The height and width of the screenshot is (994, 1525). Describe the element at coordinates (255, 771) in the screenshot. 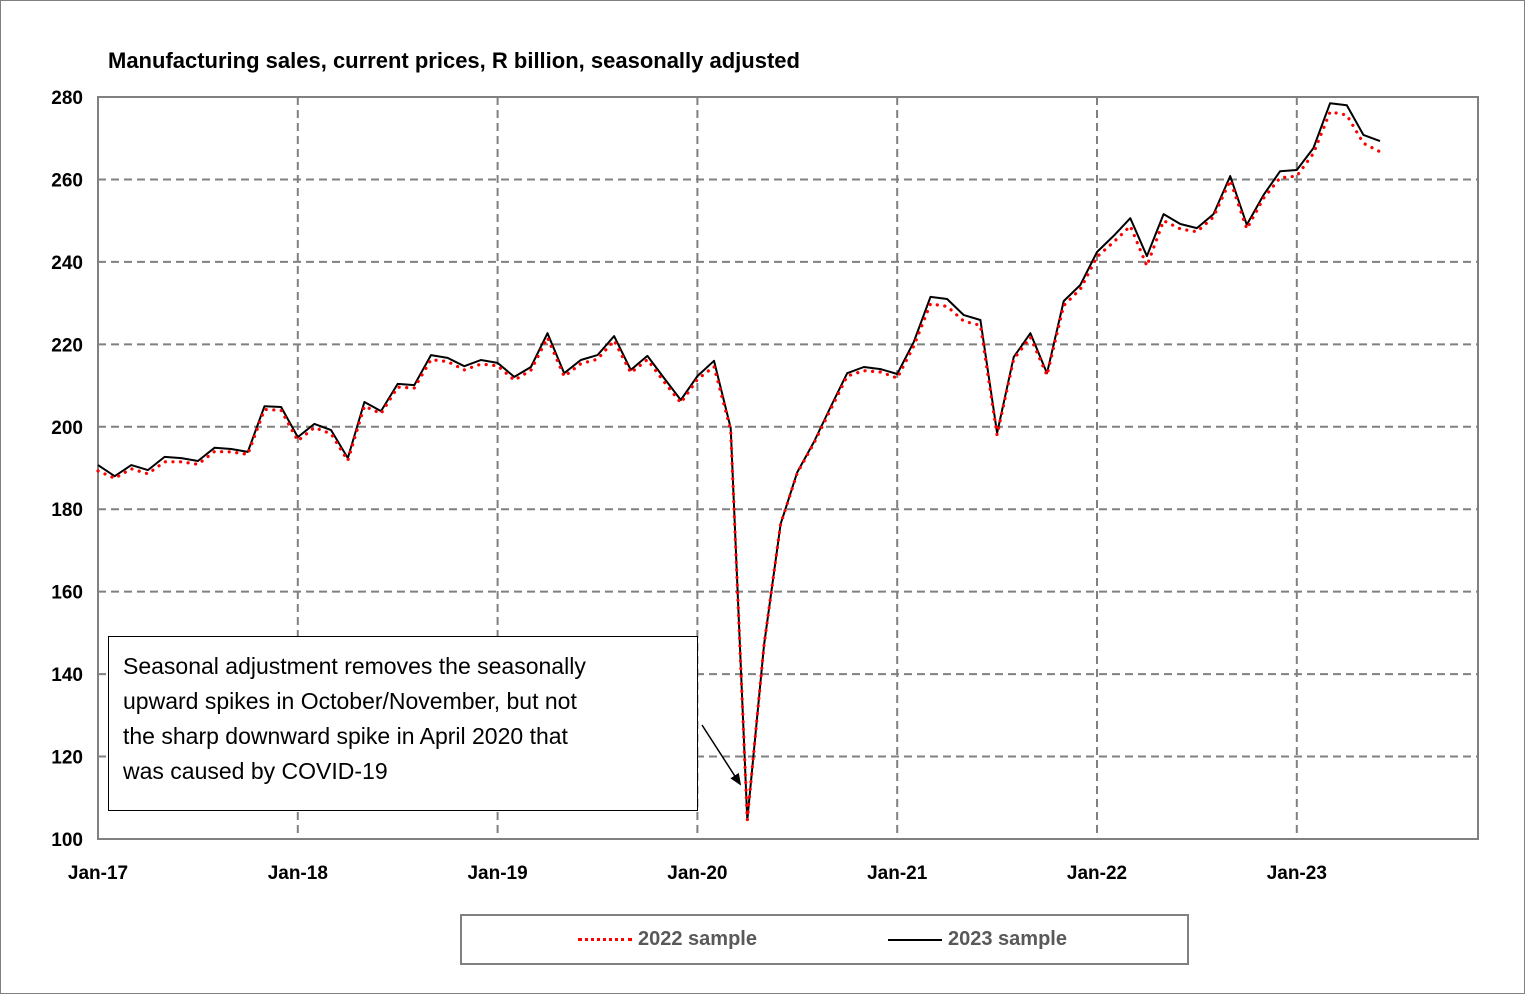

I see `annotation-line: was caused by COVID-19` at that location.